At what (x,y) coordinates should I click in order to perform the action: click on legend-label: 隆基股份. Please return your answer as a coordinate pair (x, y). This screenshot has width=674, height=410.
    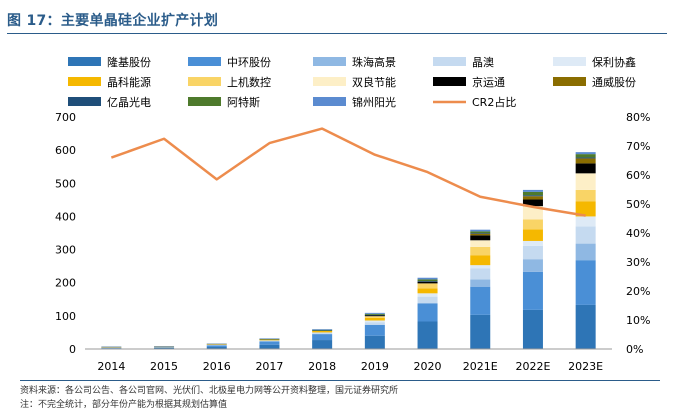
    Looking at the image, I should click on (129, 62).